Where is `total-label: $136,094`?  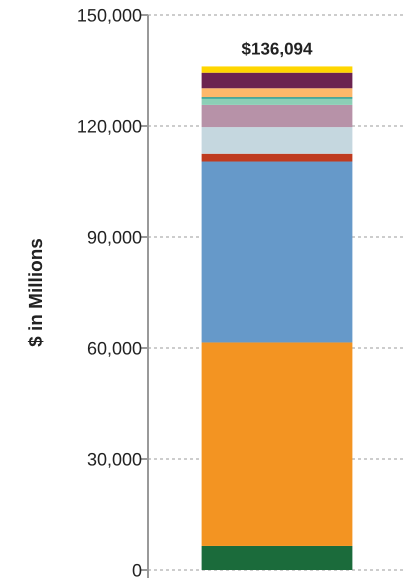
total-label: $136,094 is located at coordinates (277, 48).